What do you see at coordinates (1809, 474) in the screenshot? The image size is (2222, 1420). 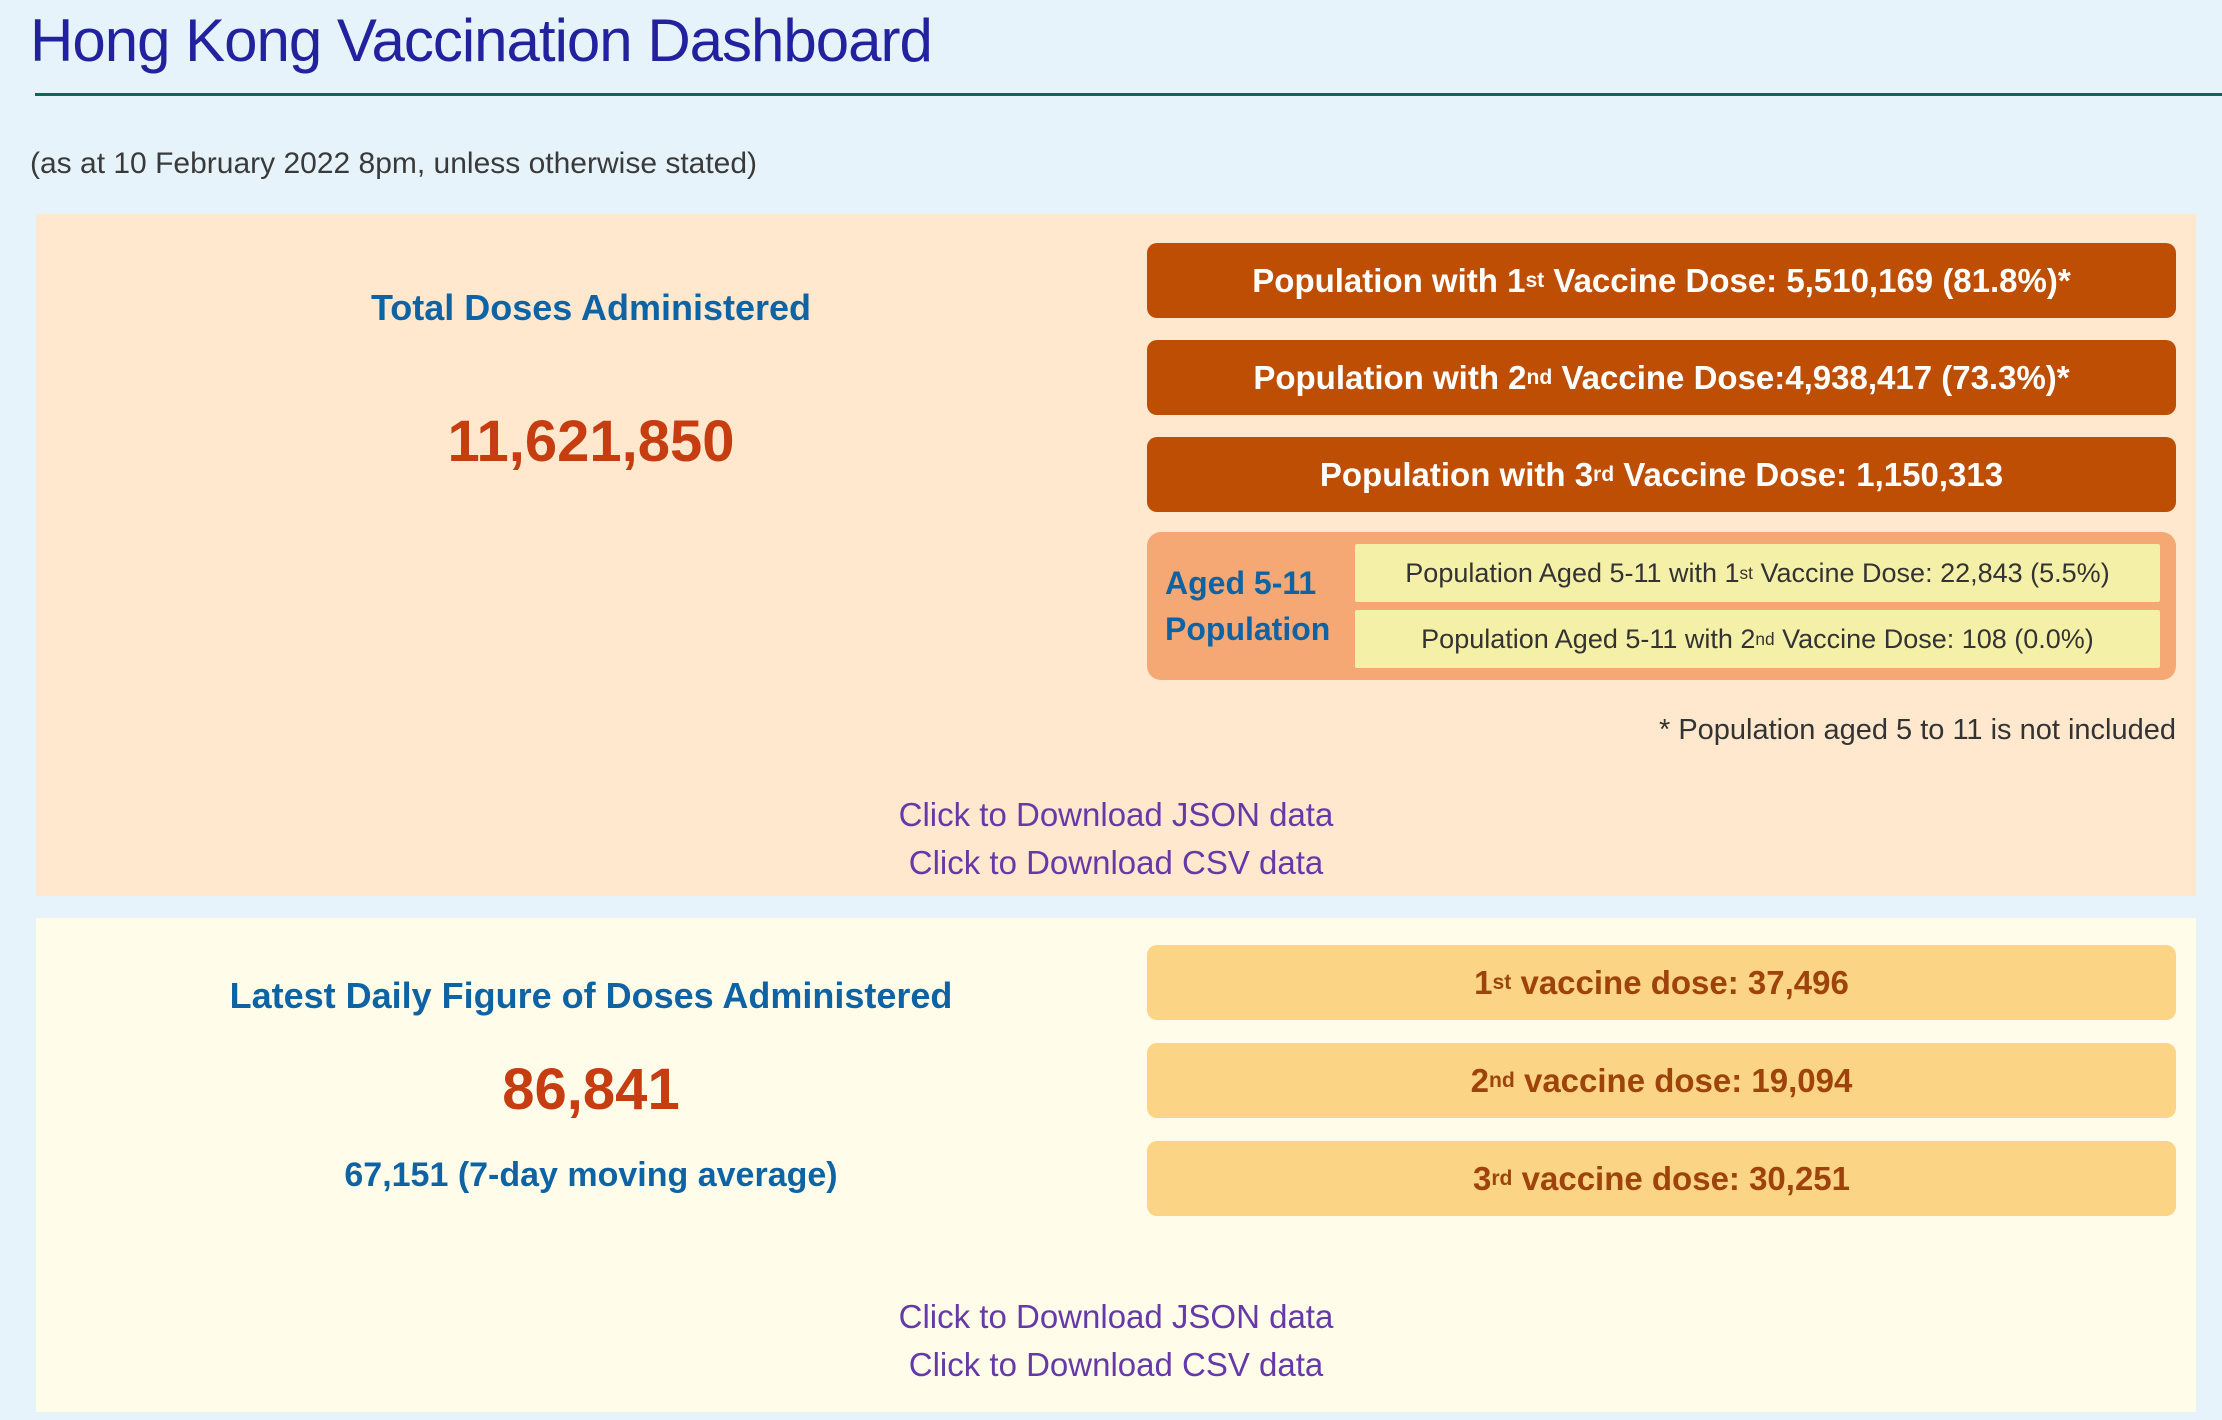 I see `bar-text-suffix: Vaccine Dose: 1,150,313` at bounding box center [1809, 474].